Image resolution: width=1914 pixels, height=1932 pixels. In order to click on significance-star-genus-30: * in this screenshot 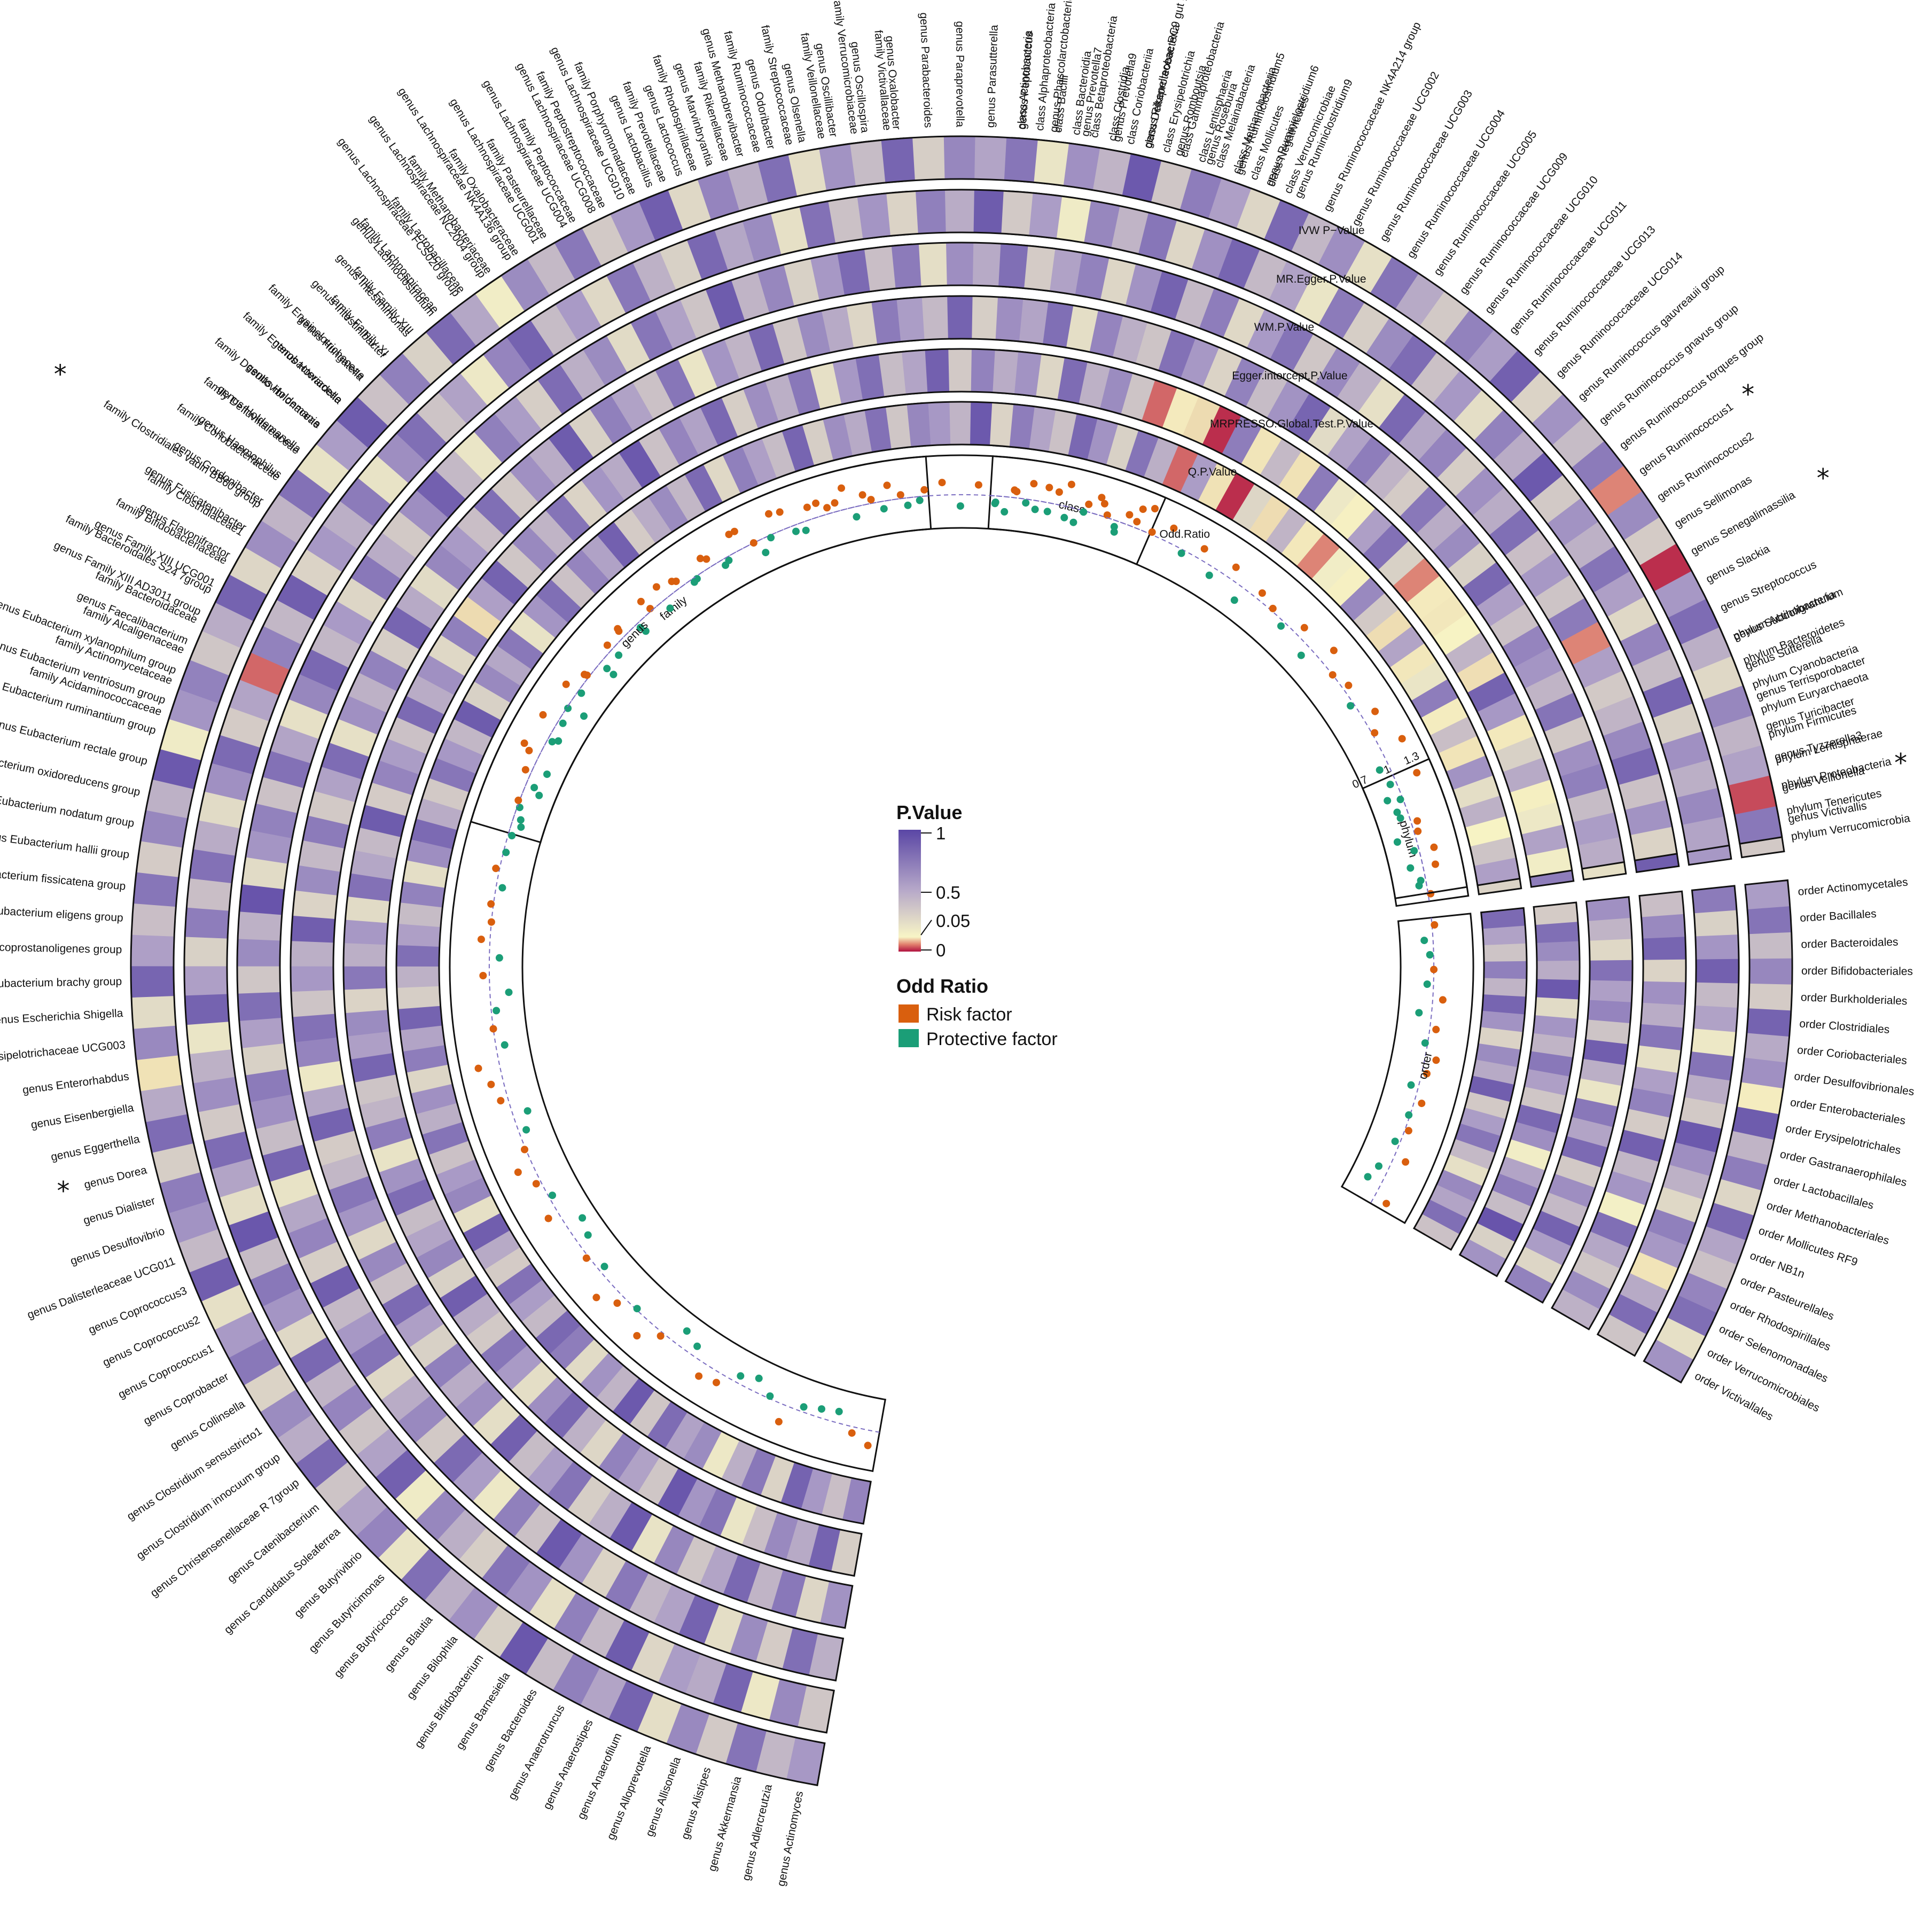, I will do `click(64, 1191)`.